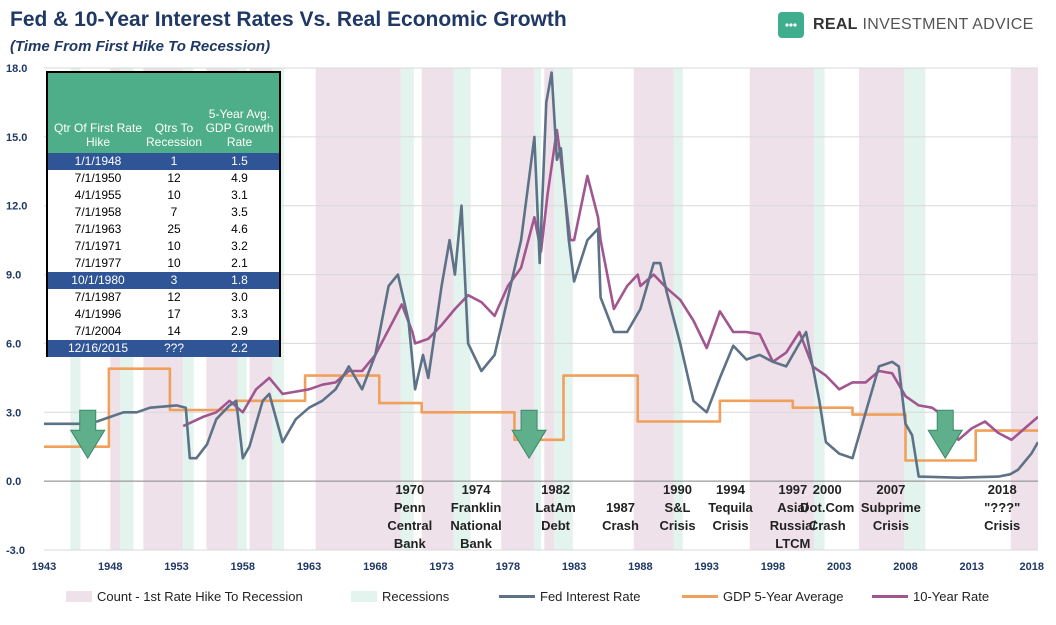  What do you see at coordinates (239, 195) in the screenshot?
I see `table-cell-gdp: 3.1` at bounding box center [239, 195].